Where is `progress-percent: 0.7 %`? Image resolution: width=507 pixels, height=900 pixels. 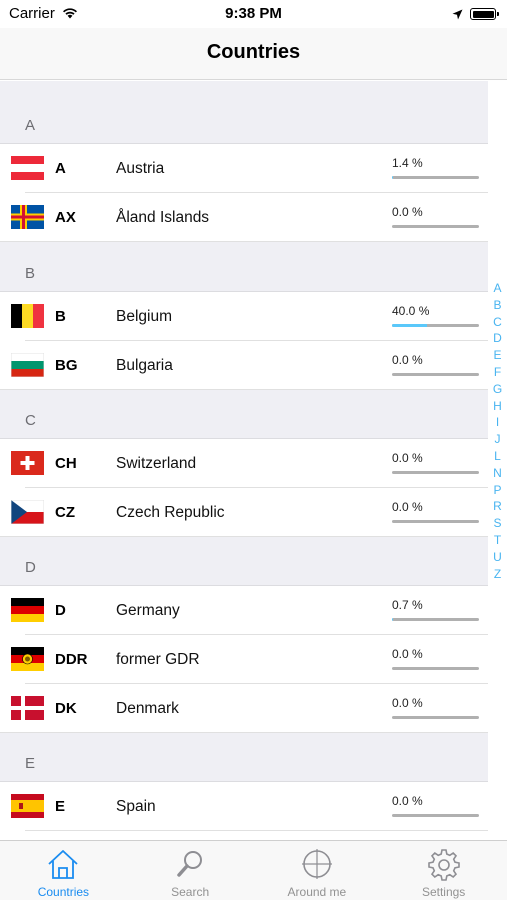
progress-percent: 0.7 % is located at coordinates (407, 605).